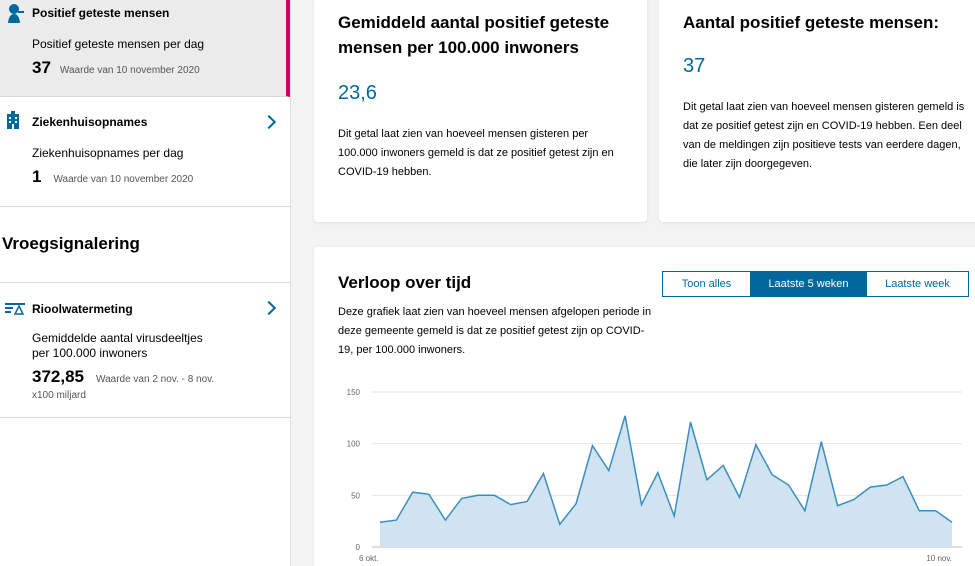  What do you see at coordinates (101, 13) in the screenshot?
I see `sidebar-item-title: Positief geteste mensen` at bounding box center [101, 13].